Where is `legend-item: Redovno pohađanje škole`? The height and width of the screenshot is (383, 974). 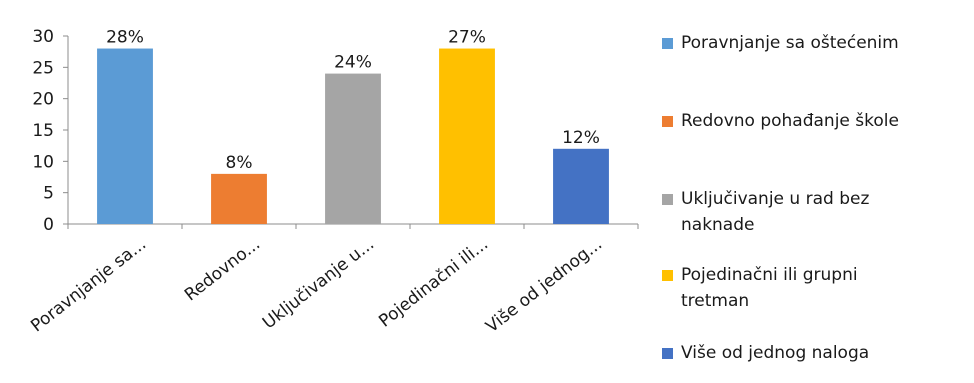 legend-item: Redovno pohađanje škole is located at coordinates (811, 121).